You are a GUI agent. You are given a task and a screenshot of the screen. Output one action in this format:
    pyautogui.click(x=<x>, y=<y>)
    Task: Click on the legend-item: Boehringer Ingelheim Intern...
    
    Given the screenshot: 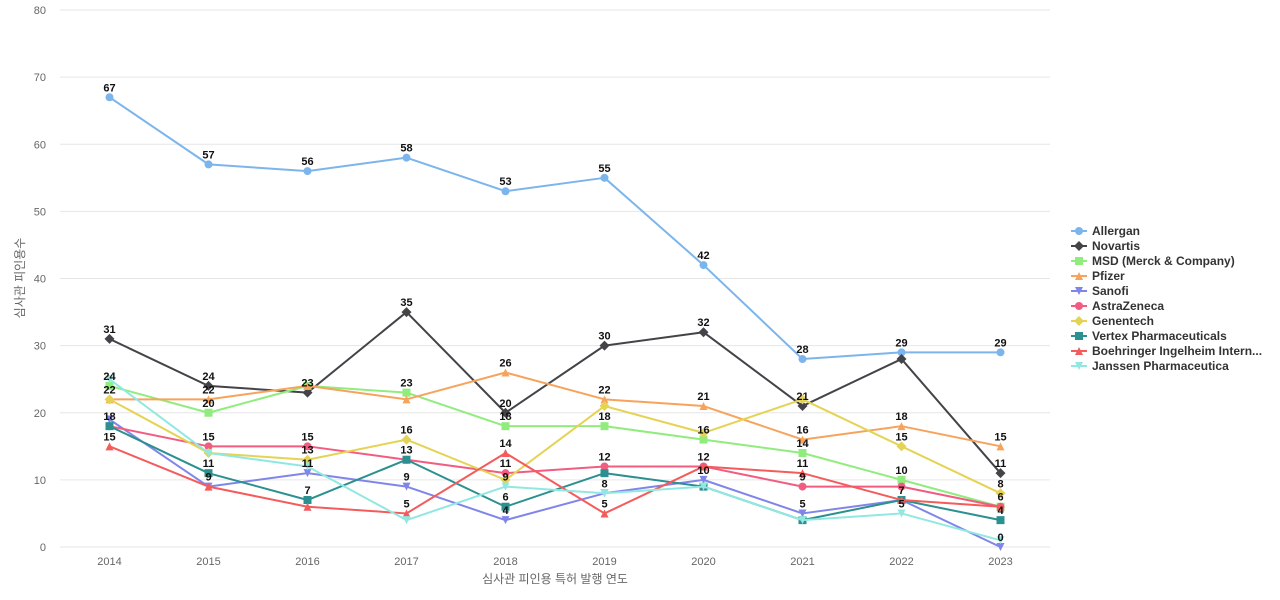 What is the action you would take?
    pyautogui.click(x=1166, y=351)
    